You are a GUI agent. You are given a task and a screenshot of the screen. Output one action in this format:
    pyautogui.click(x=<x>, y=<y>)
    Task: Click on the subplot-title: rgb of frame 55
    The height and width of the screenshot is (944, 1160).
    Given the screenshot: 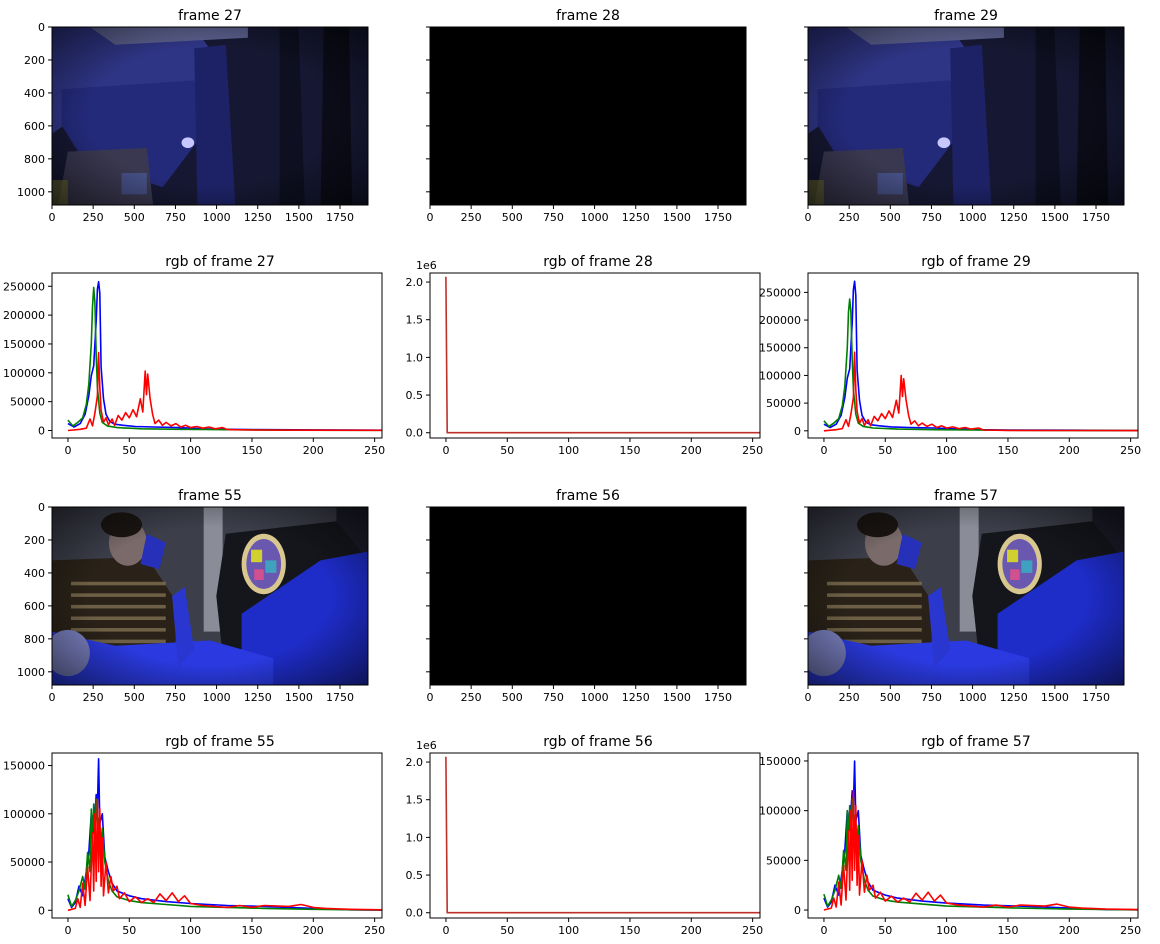 What is the action you would take?
    pyautogui.click(x=219, y=742)
    